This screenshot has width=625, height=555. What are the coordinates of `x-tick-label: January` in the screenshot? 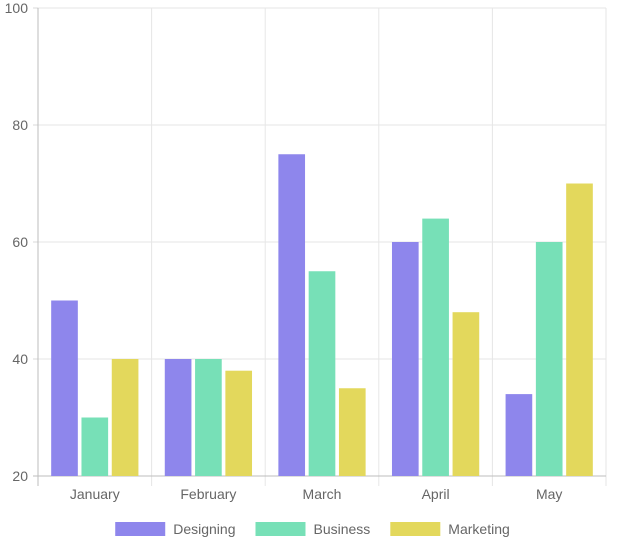 It's located at (95, 494).